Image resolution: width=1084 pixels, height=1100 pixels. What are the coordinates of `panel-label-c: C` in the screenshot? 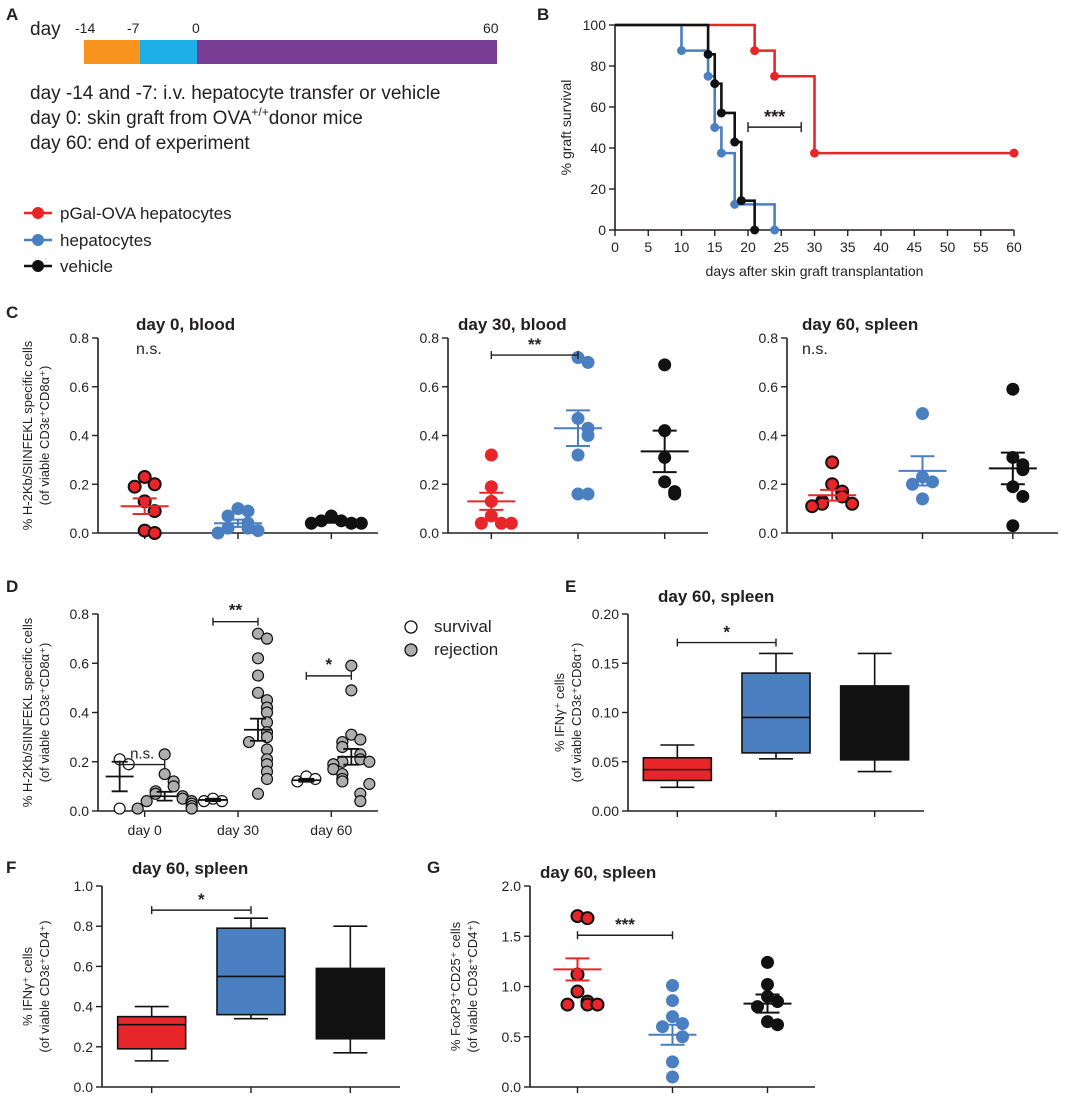 It's located at (12, 312).